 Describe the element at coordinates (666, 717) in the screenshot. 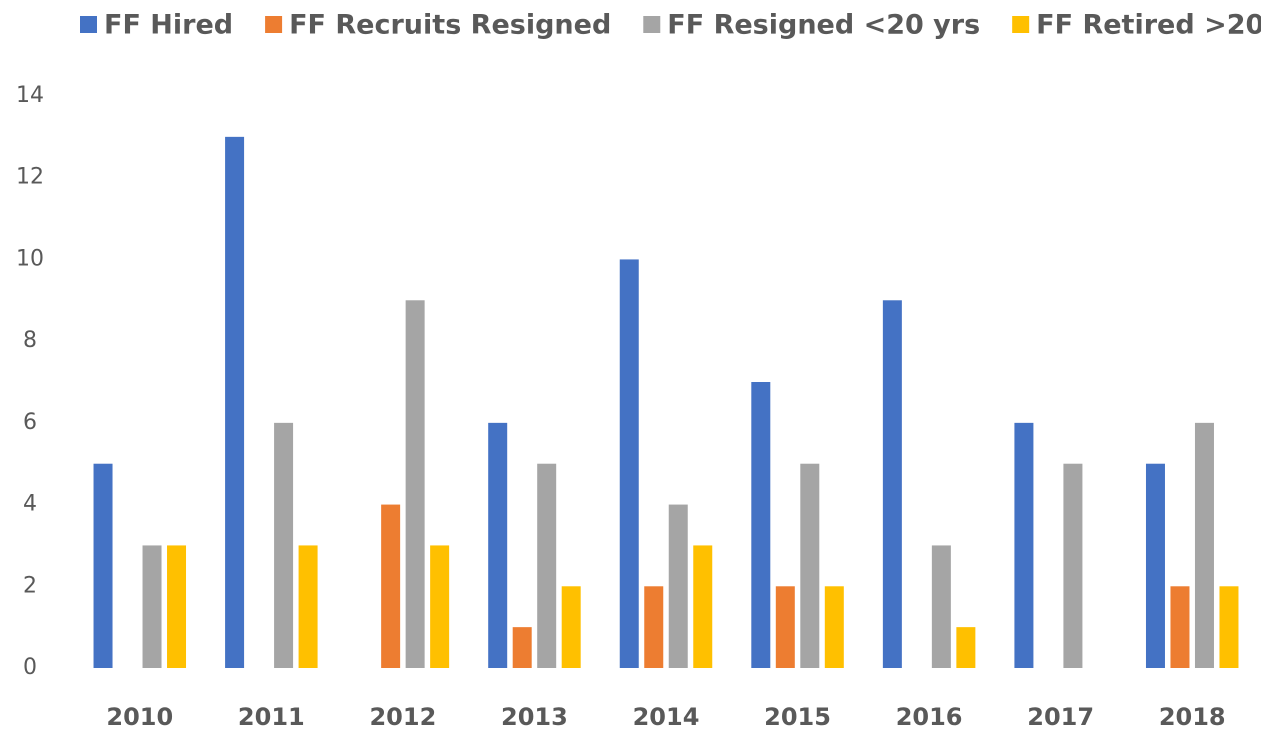

I see `x-tick-label: 2014` at that location.